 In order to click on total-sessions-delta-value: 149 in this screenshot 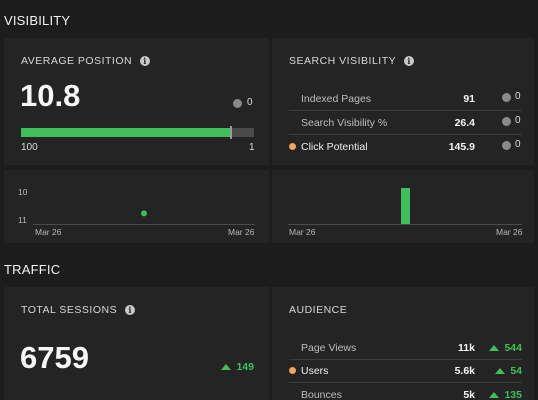, I will do `click(245, 367)`.